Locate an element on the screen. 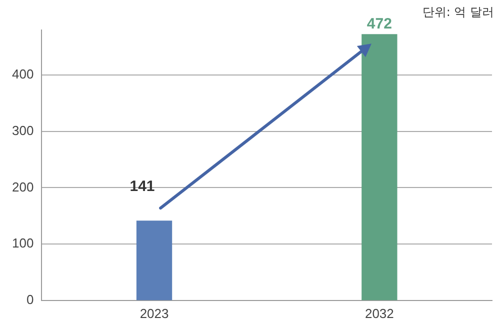 This screenshot has width=504, height=328. y-tick-label: 400 is located at coordinates (23, 74).